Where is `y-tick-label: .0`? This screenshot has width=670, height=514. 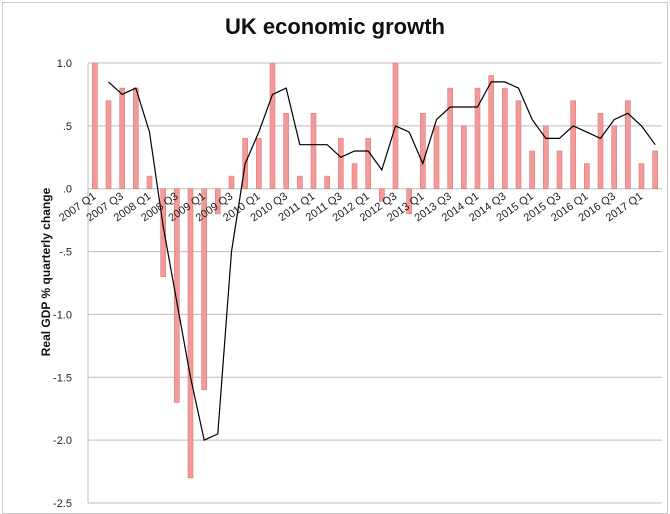
y-tick-label: .0 is located at coordinates (67, 190).